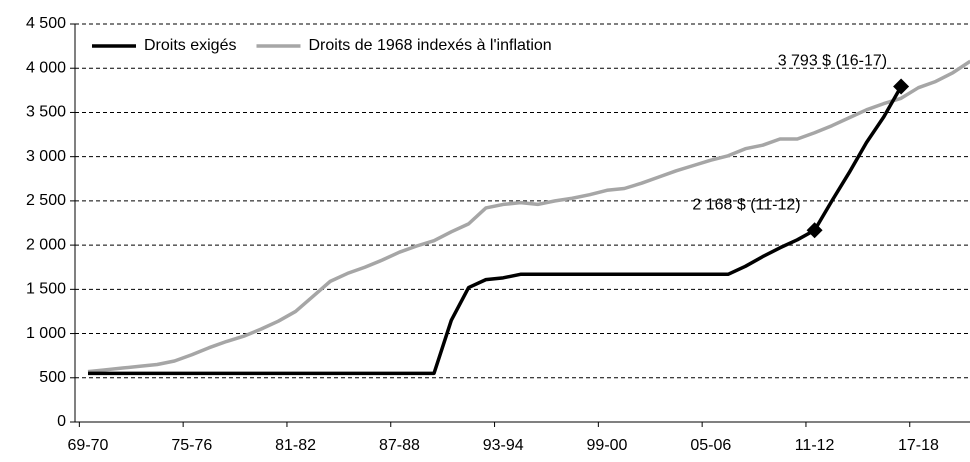 This screenshot has height=462, width=970. What do you see at coordinates (46, 67) in the screenshot?
I see `y-tick-label: 4 000` at bounding box center [46, 67].